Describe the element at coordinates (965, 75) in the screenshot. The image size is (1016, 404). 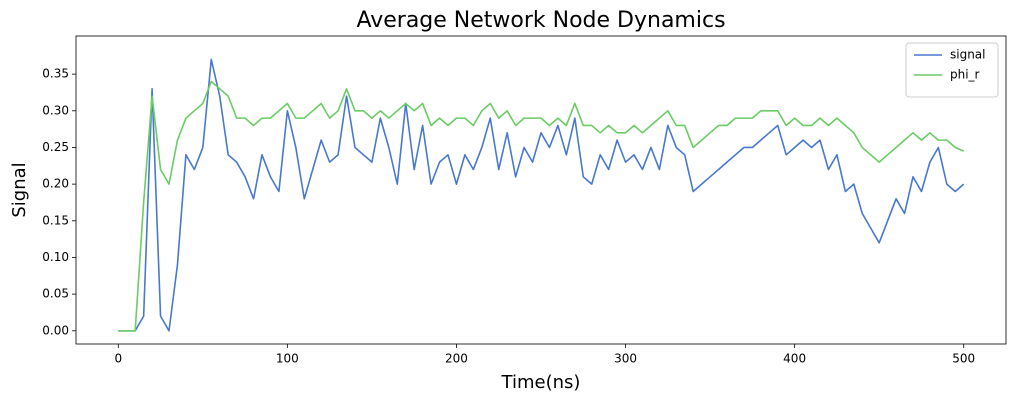
I see `legend-label: phi_r` at that location.